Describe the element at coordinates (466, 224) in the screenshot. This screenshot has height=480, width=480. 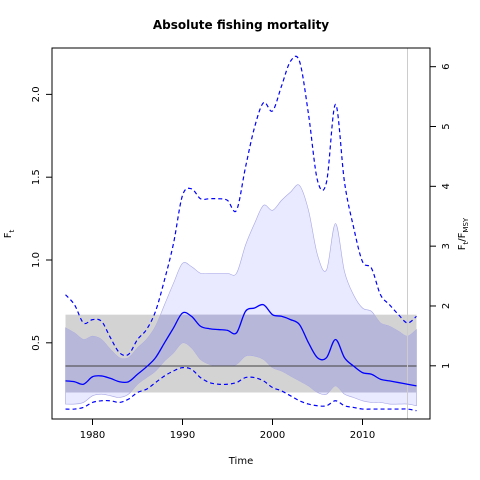
I see `y-right-sub2: MSY` at that location.